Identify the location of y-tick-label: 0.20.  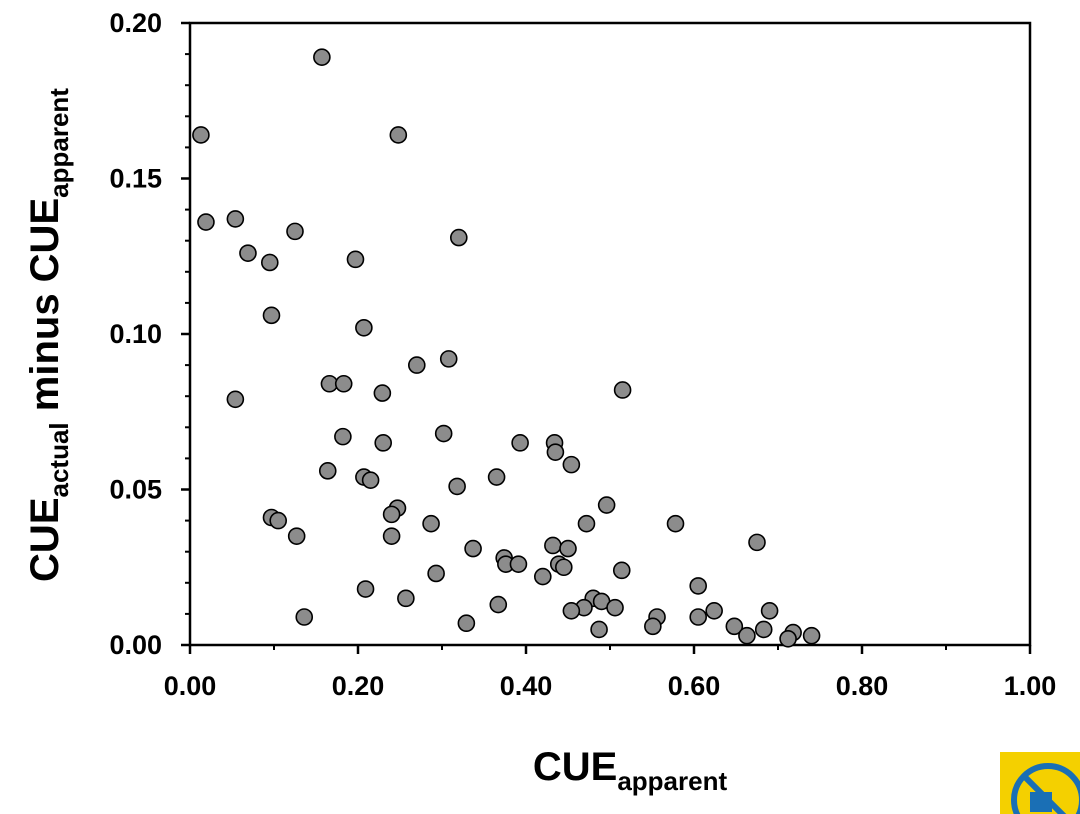
(135, 23).